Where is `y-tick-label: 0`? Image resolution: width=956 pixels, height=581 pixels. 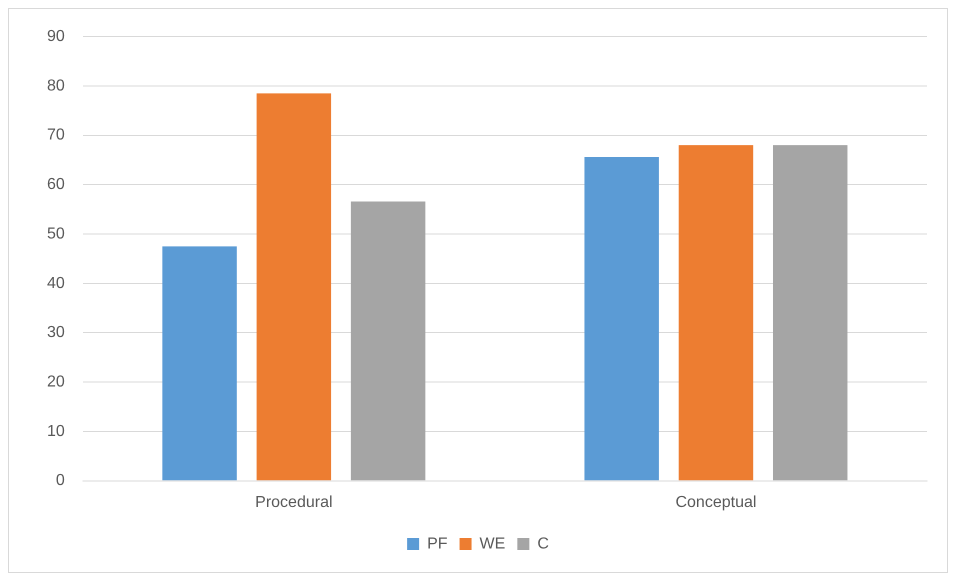
y-tick-label: 0 is located at coordinates (60, 481).